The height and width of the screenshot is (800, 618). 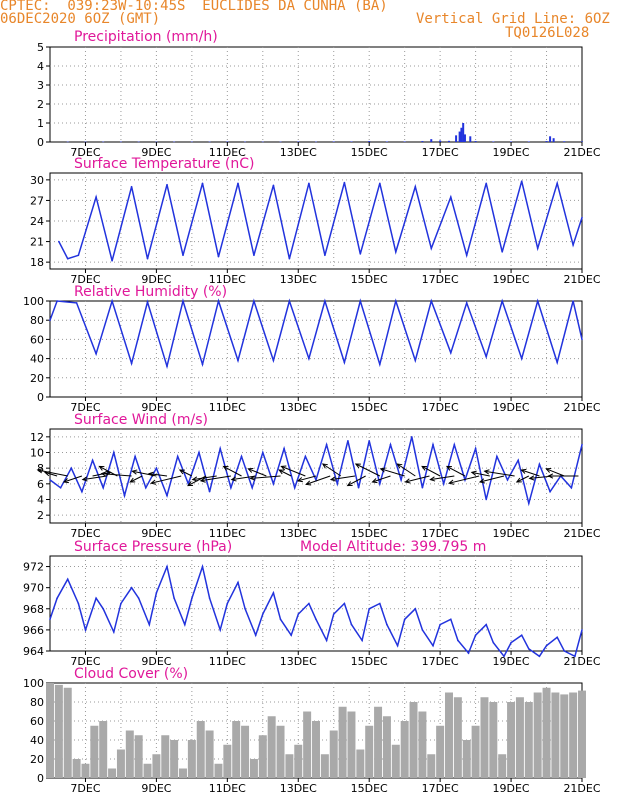 What do you see at coordinates (40, 104) in the screenshot?
I see `precip-ytick-label: 2` at bounding box center [40, 104].